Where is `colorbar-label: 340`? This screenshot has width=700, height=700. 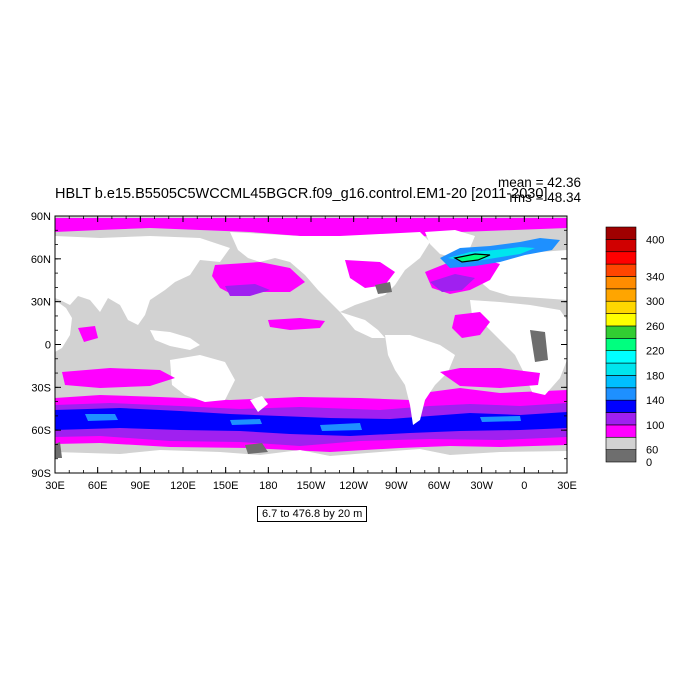 colorbar-label: 340 is located at coordinates (655, 277).